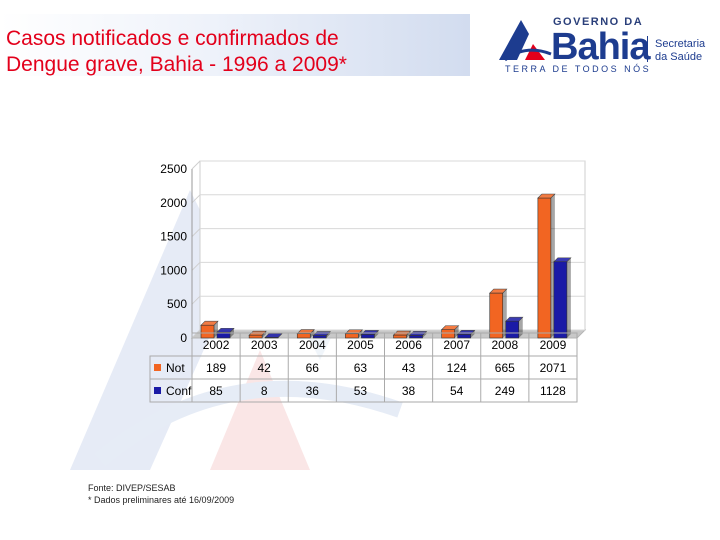  Describe the element at coordinates (598, 22) in the screenshot. I see `logo-top-text: GOVERNO DA` at that location.